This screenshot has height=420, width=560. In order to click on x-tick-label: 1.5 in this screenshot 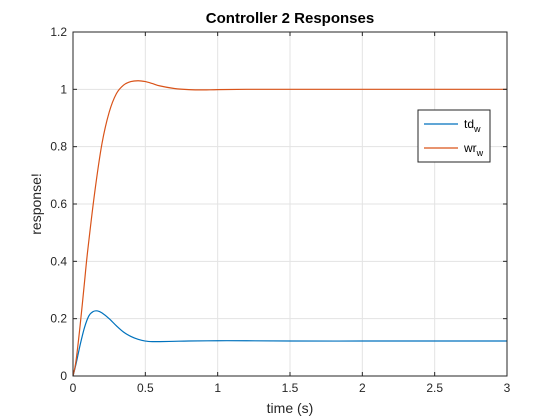, I will do `click(290, 388)`.